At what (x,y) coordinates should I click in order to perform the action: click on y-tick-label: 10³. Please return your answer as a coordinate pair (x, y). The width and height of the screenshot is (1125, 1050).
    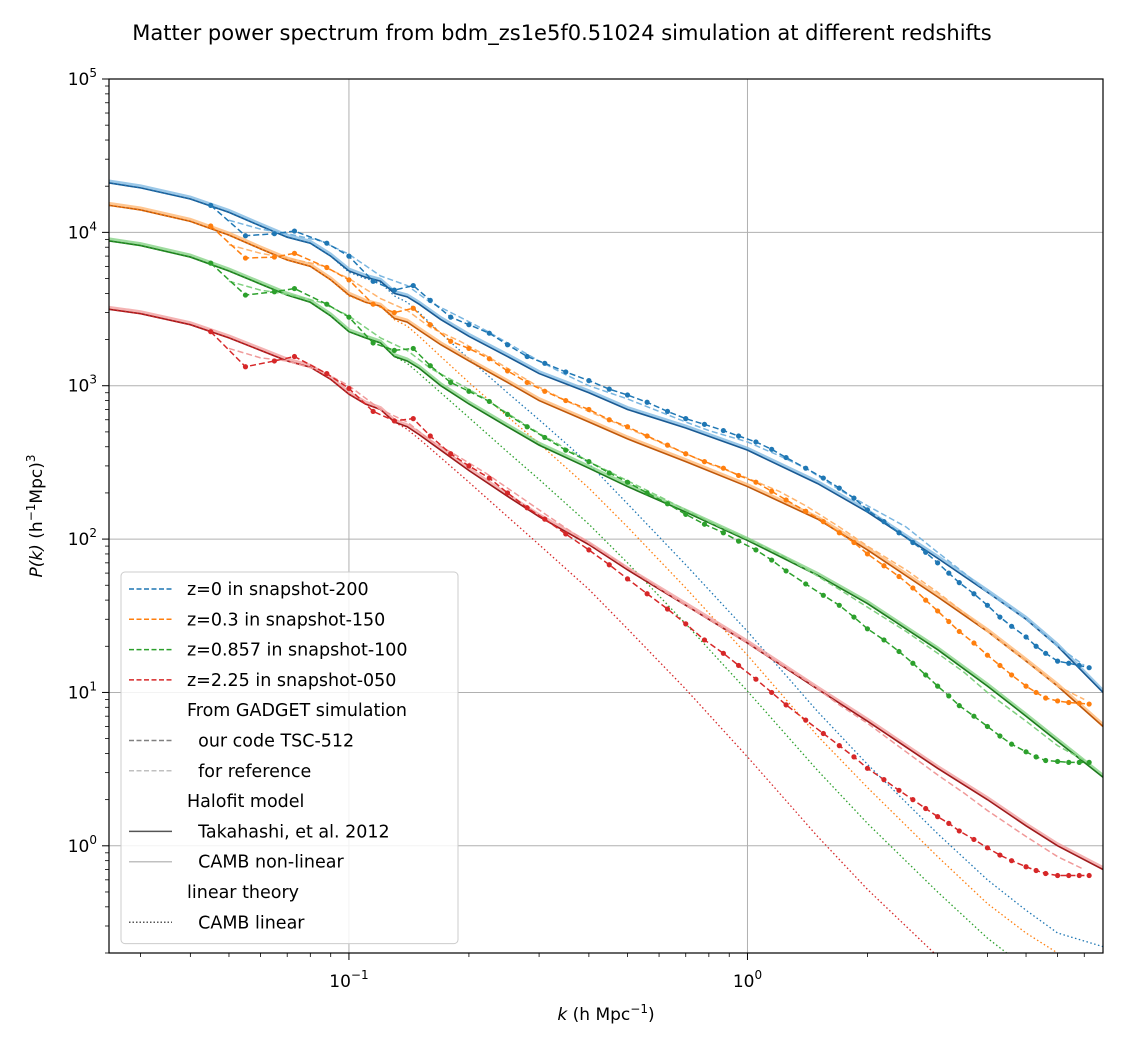
    Looking at the image, I should click on (82, 385).